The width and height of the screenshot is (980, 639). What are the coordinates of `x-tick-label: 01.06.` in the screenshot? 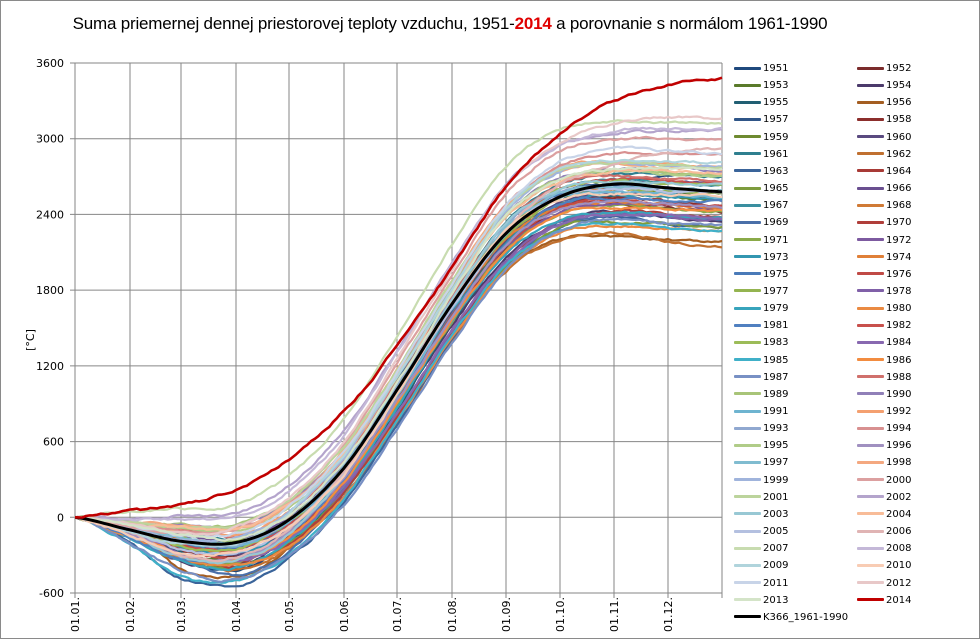 It's located at (344, 614).